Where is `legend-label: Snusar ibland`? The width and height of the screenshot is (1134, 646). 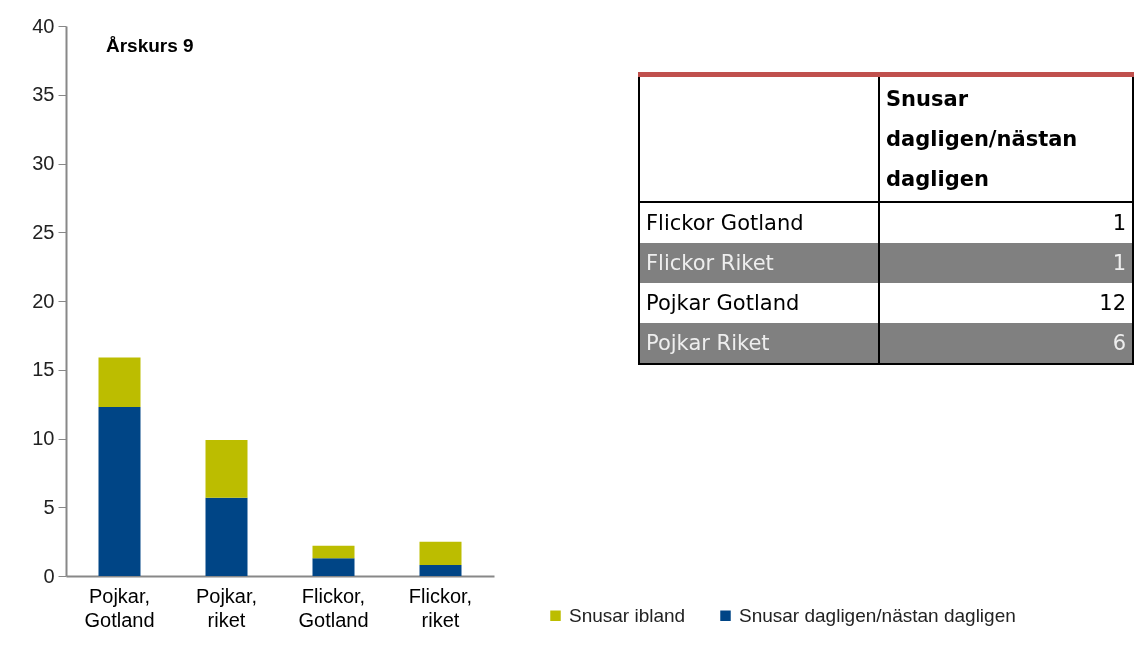
legend-label: Snusar ibland is located at coordinates (627, 615).